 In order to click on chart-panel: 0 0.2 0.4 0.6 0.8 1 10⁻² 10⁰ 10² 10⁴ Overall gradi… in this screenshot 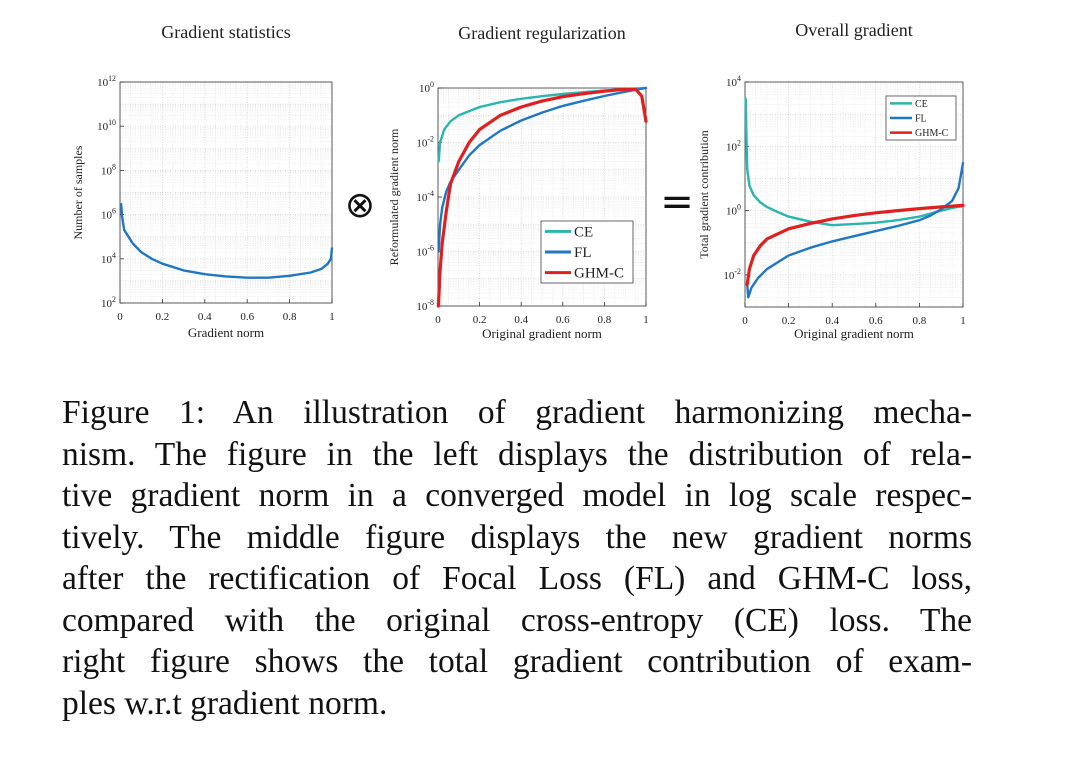, I will do `click(831, 180)`.